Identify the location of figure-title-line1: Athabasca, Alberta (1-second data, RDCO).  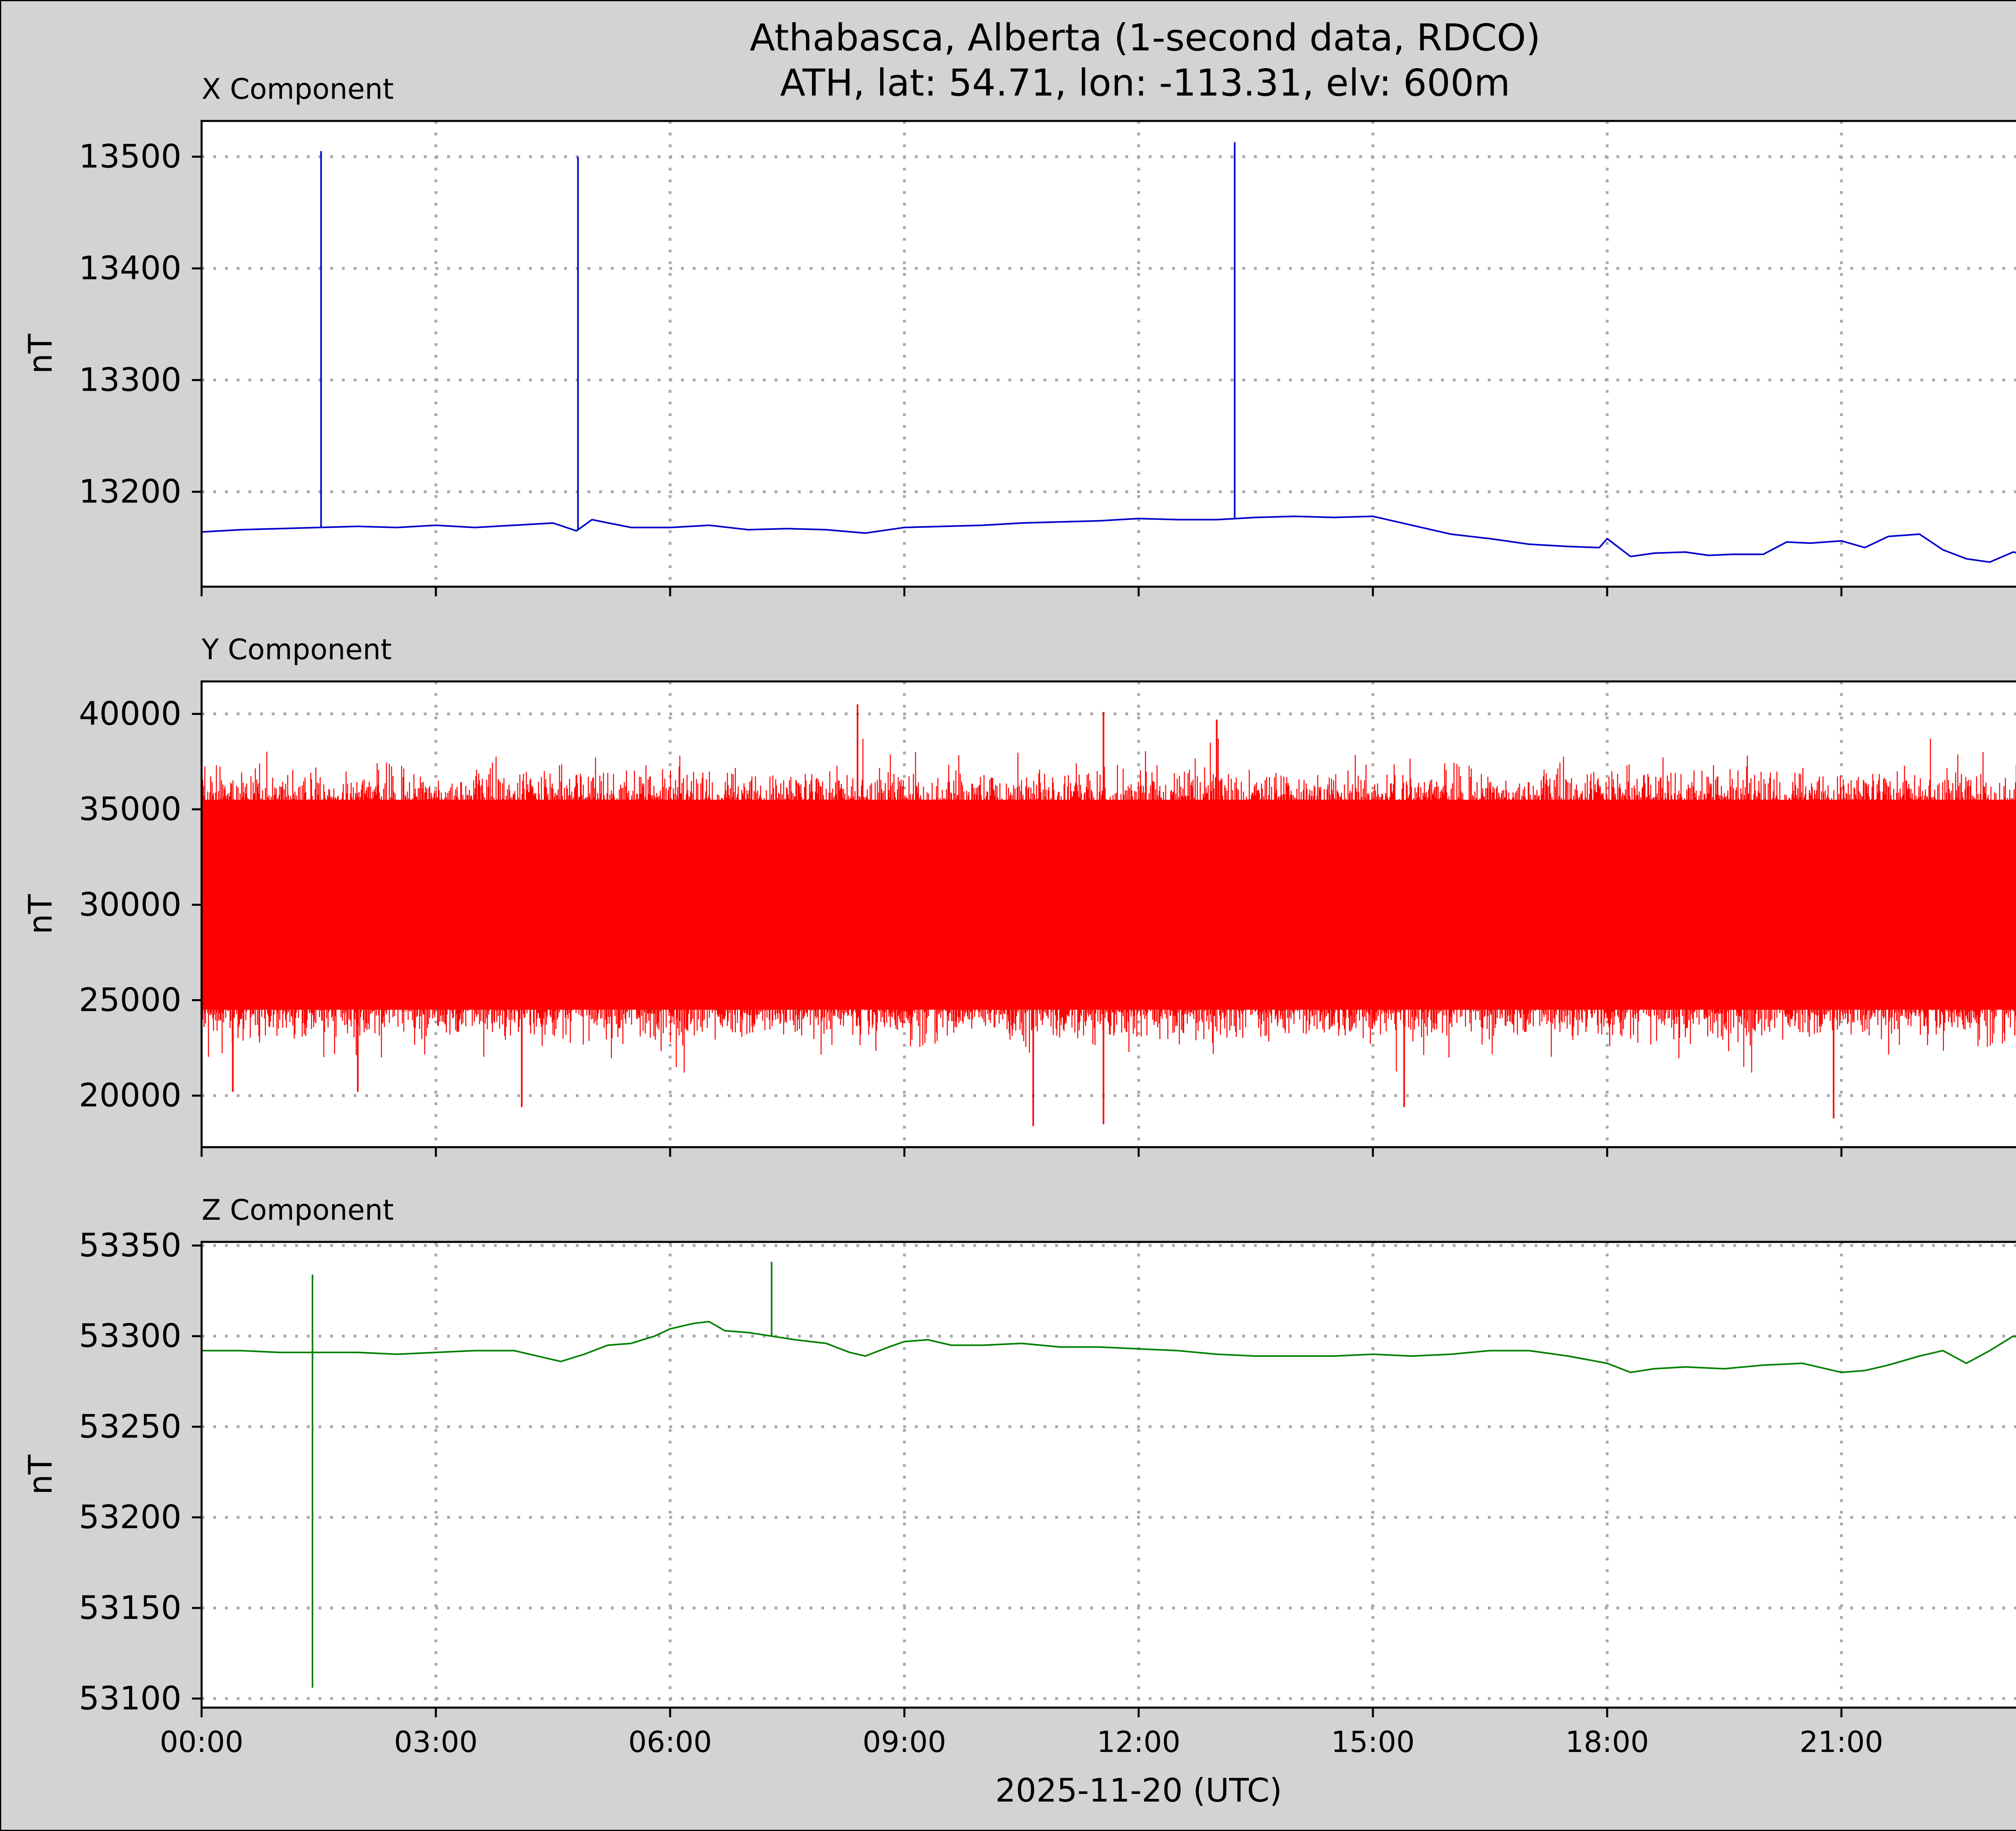
(1145, 37).